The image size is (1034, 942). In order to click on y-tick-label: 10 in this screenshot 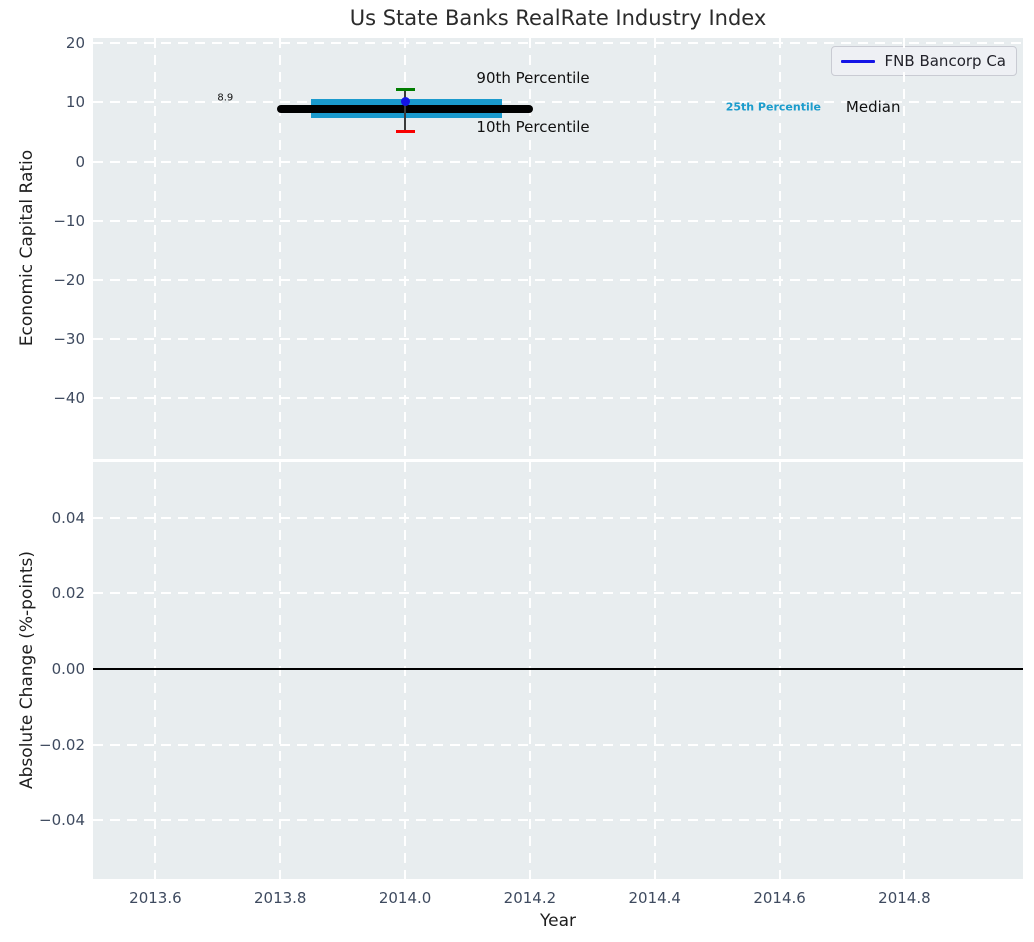, I will do `click(75, 102)`.